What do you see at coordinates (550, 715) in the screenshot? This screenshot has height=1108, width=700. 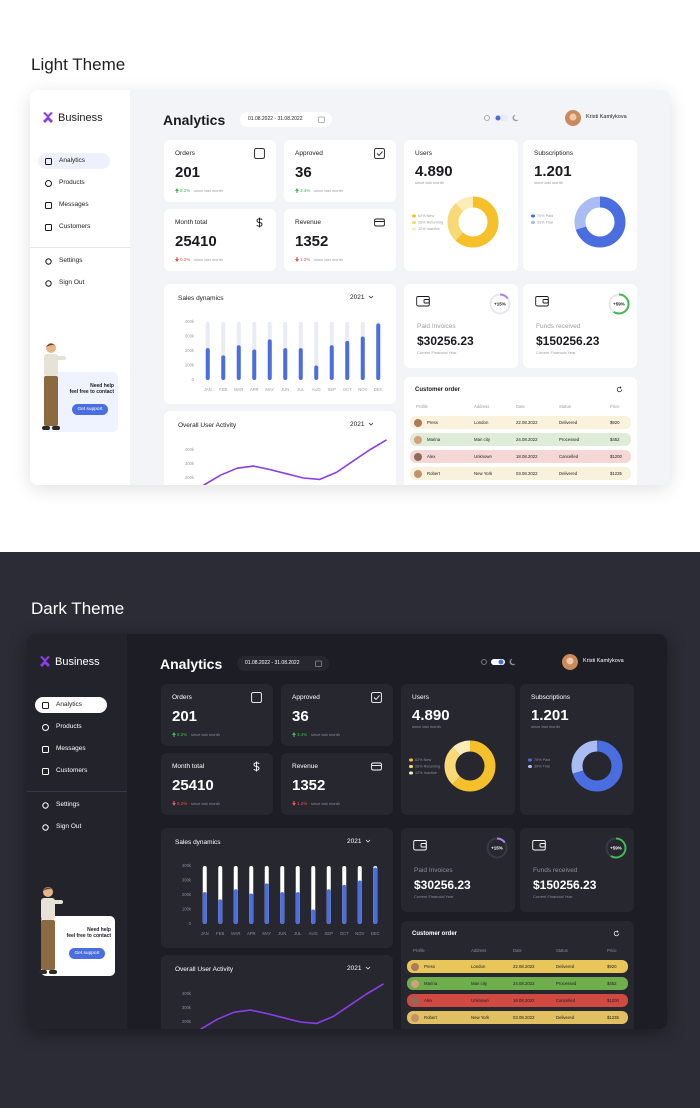 I see `card-total: 1.201` at bounding box center [550, 715].